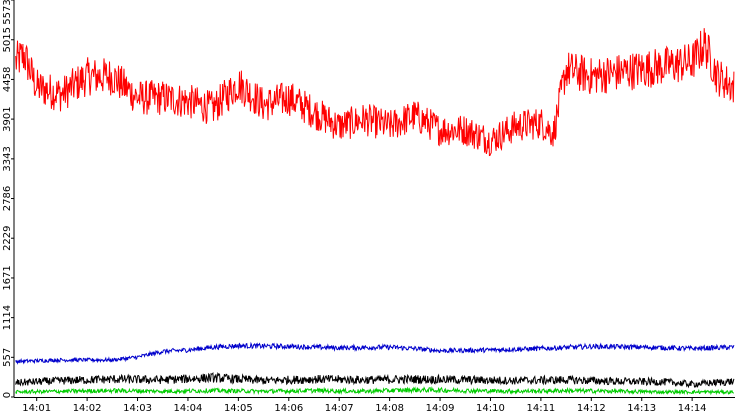 The image size is (735, 415). What do you see at coordinates (7, 317) in the screenshot?
I see `y-tick-label: 1114` at bounding box center [7, 317].